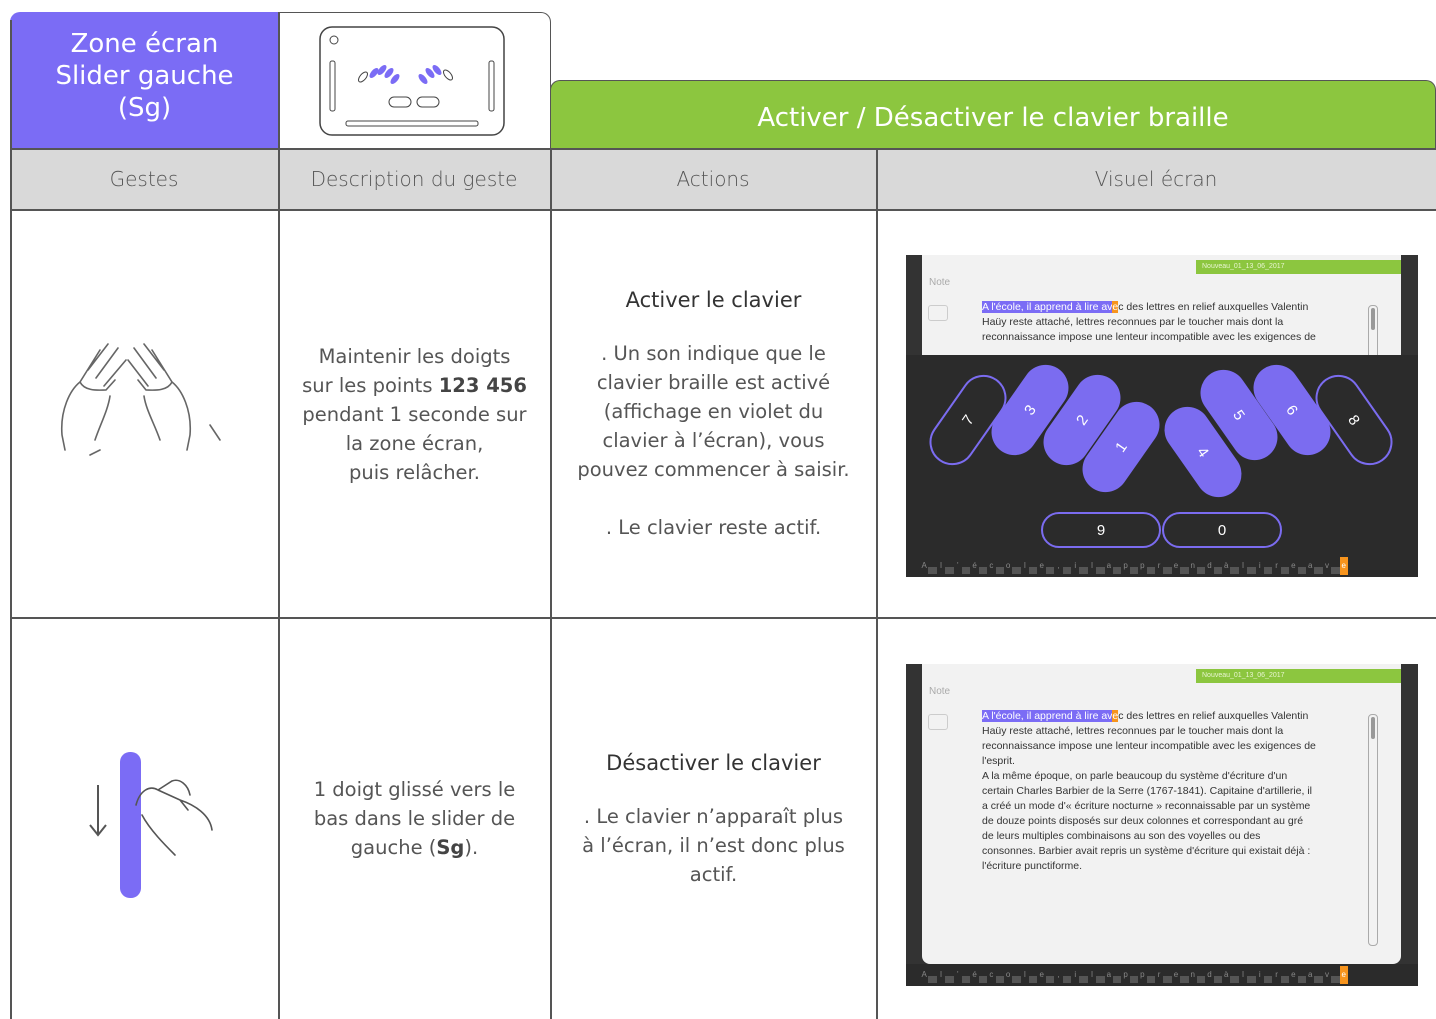 The image size is (1436, 1019). What do you see at coordinates (938, 313) in the screenshot?
I see `note-icon` at bounding box center [938, 313].